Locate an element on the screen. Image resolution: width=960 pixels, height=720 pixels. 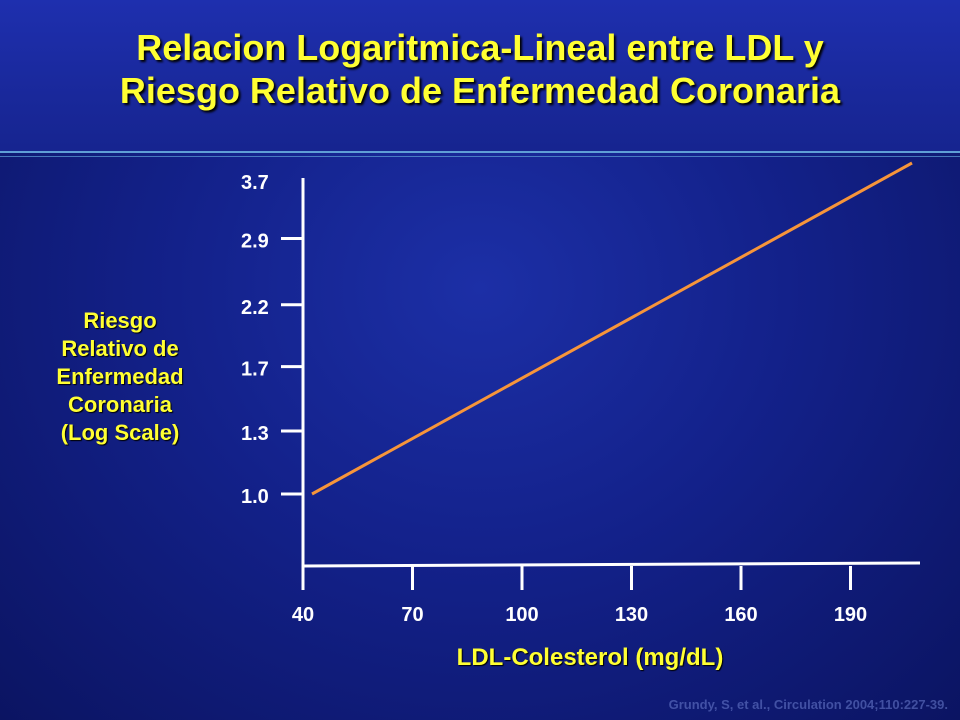
title-divider-thin is located at coordinates (480, 156).